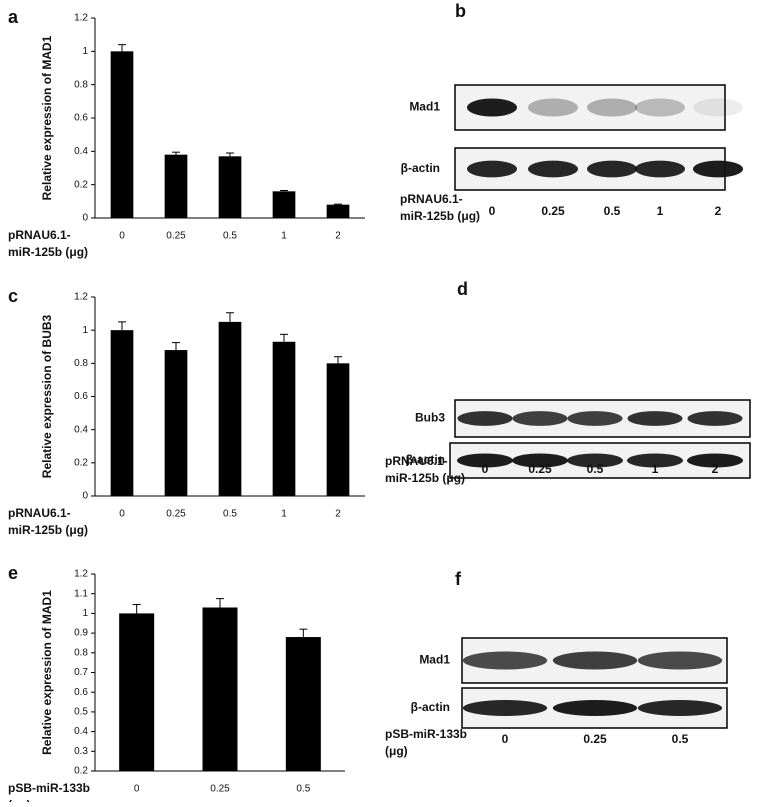 The height and width of the screenshot is (807, 762). What do you see at coordinates (505, 739) in the screenshot?
I see `lane-label: 0` at bounding box center [505, 739].